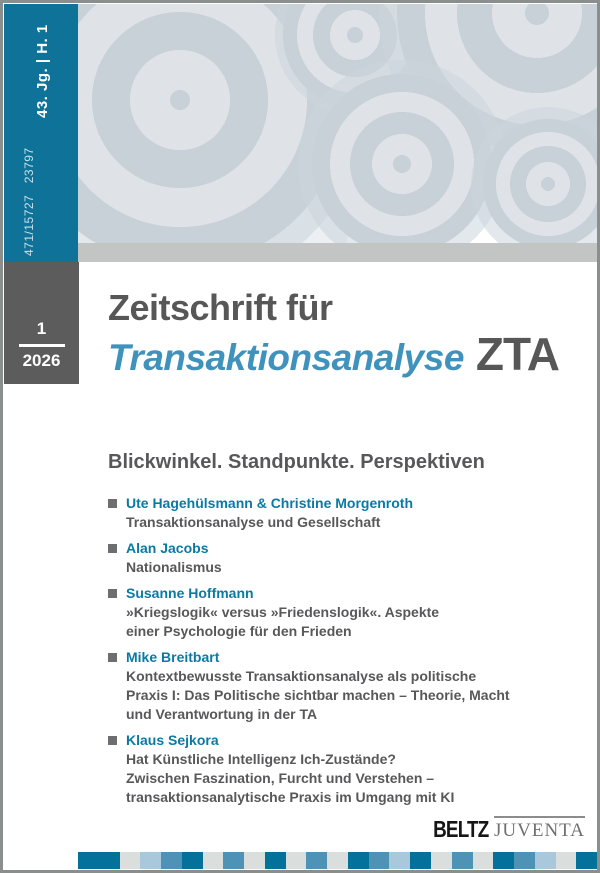 Image resolution: width=600 pixels, height=873 pixels. Describe the element at coordinates (172, 740) in the screenshot. I see `article-authors: Klaus Sejkora` at that location.